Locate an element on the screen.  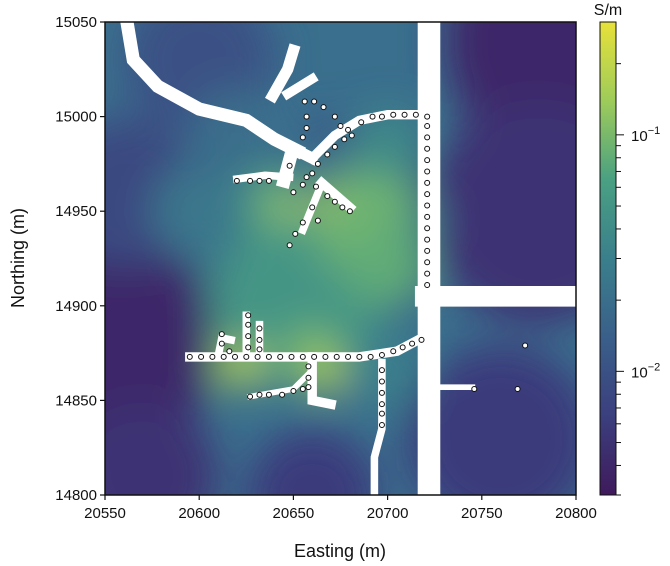
colorbar-minor-ticks is located at coordinates (620, 279).